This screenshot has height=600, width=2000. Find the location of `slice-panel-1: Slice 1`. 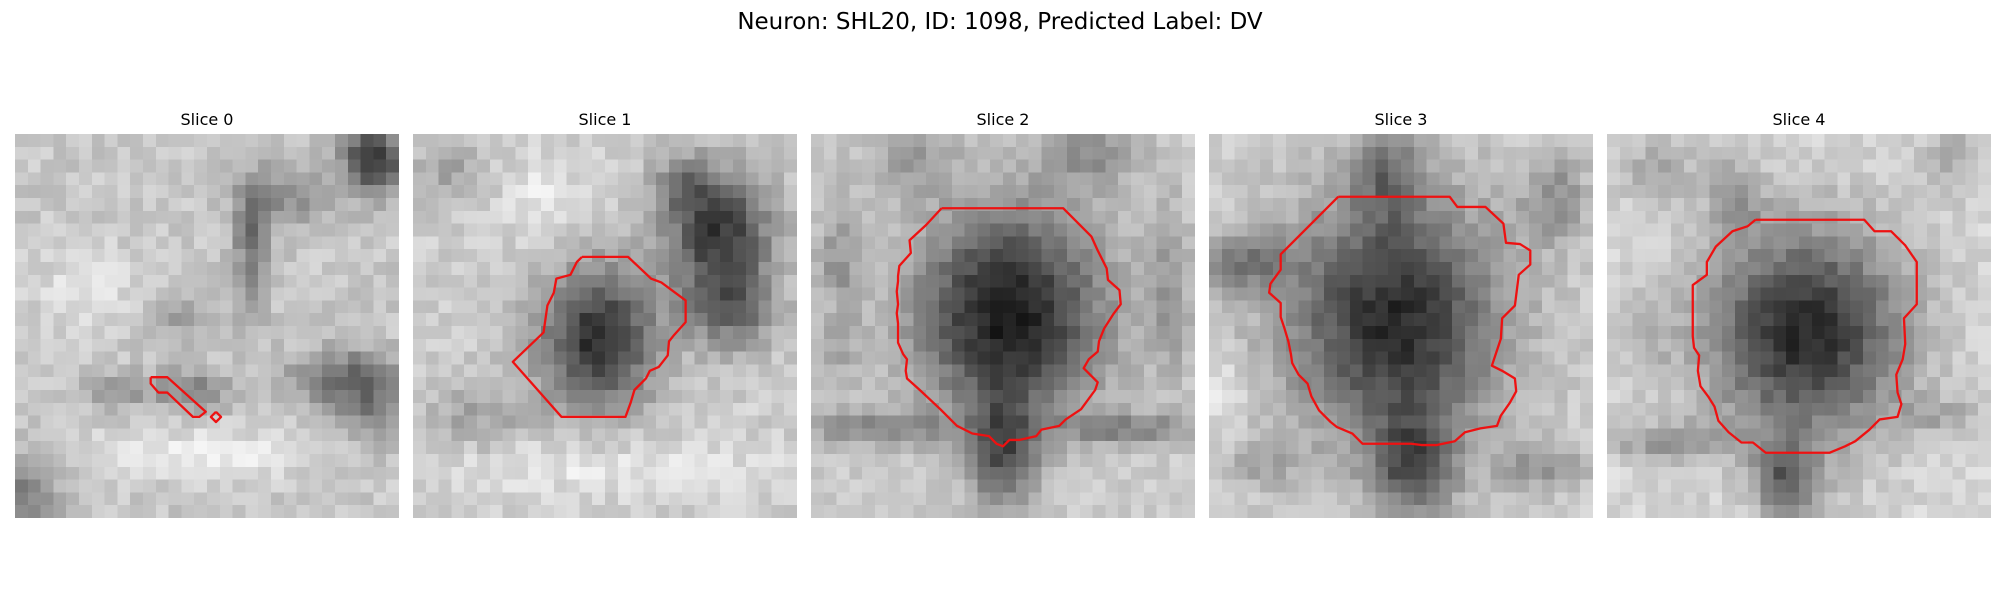

slice-panel-1: Slice 1 is located at coordinates (605, 313).